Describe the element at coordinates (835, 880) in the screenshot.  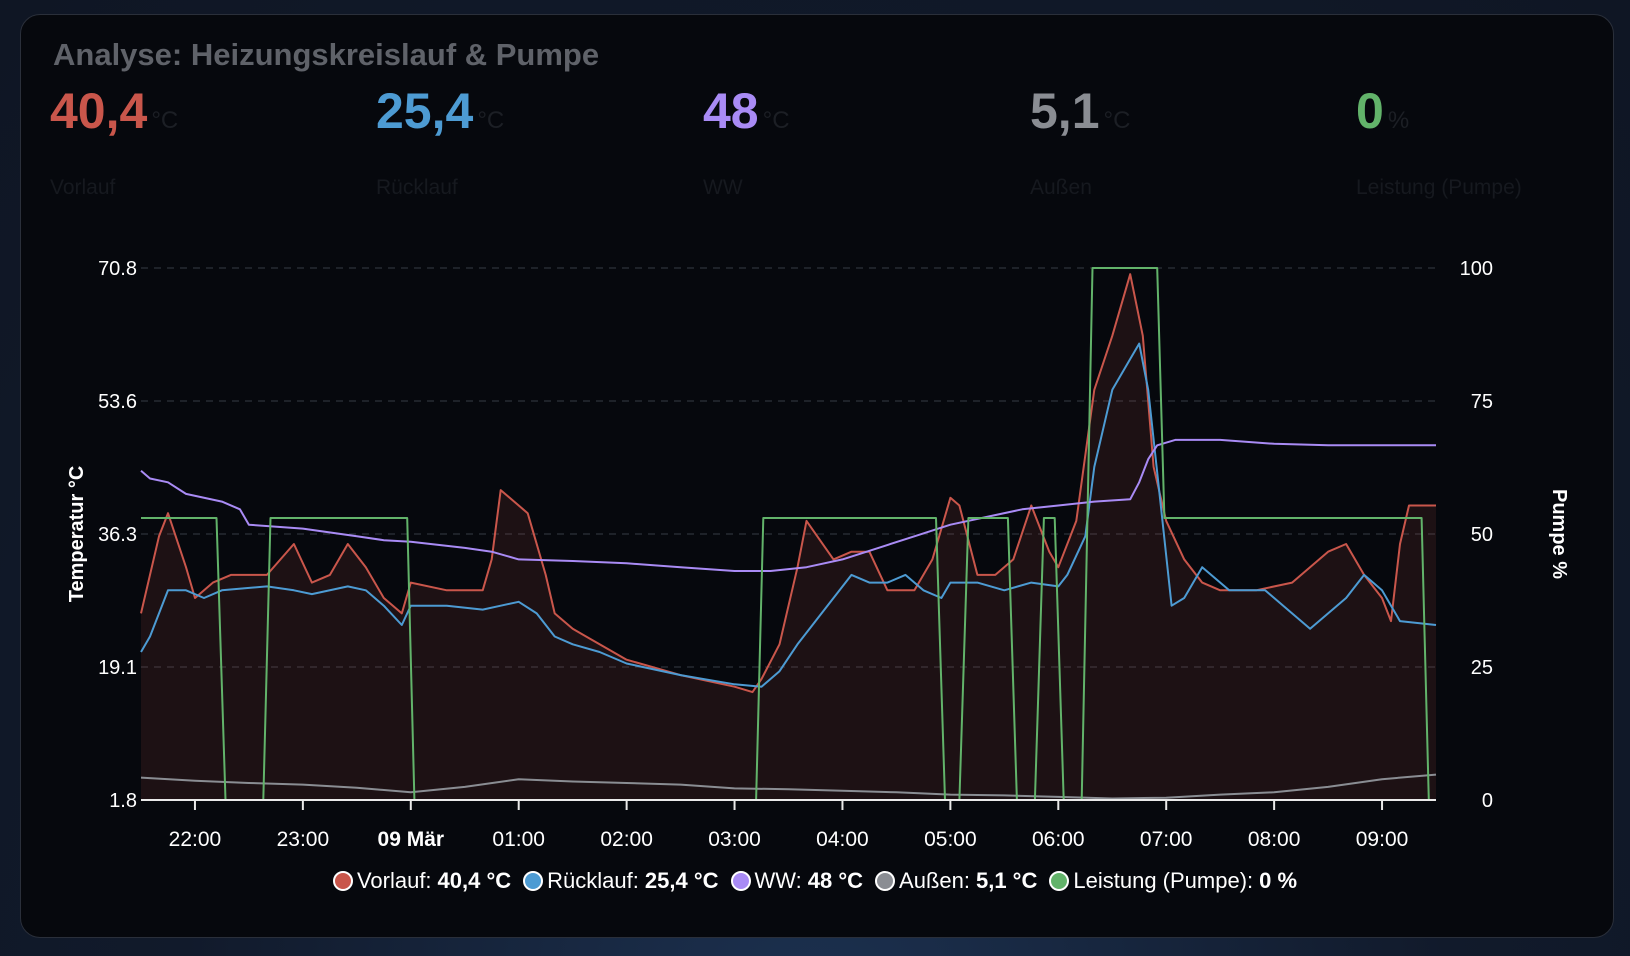
I see `legend-value: 48 °C` at that location.